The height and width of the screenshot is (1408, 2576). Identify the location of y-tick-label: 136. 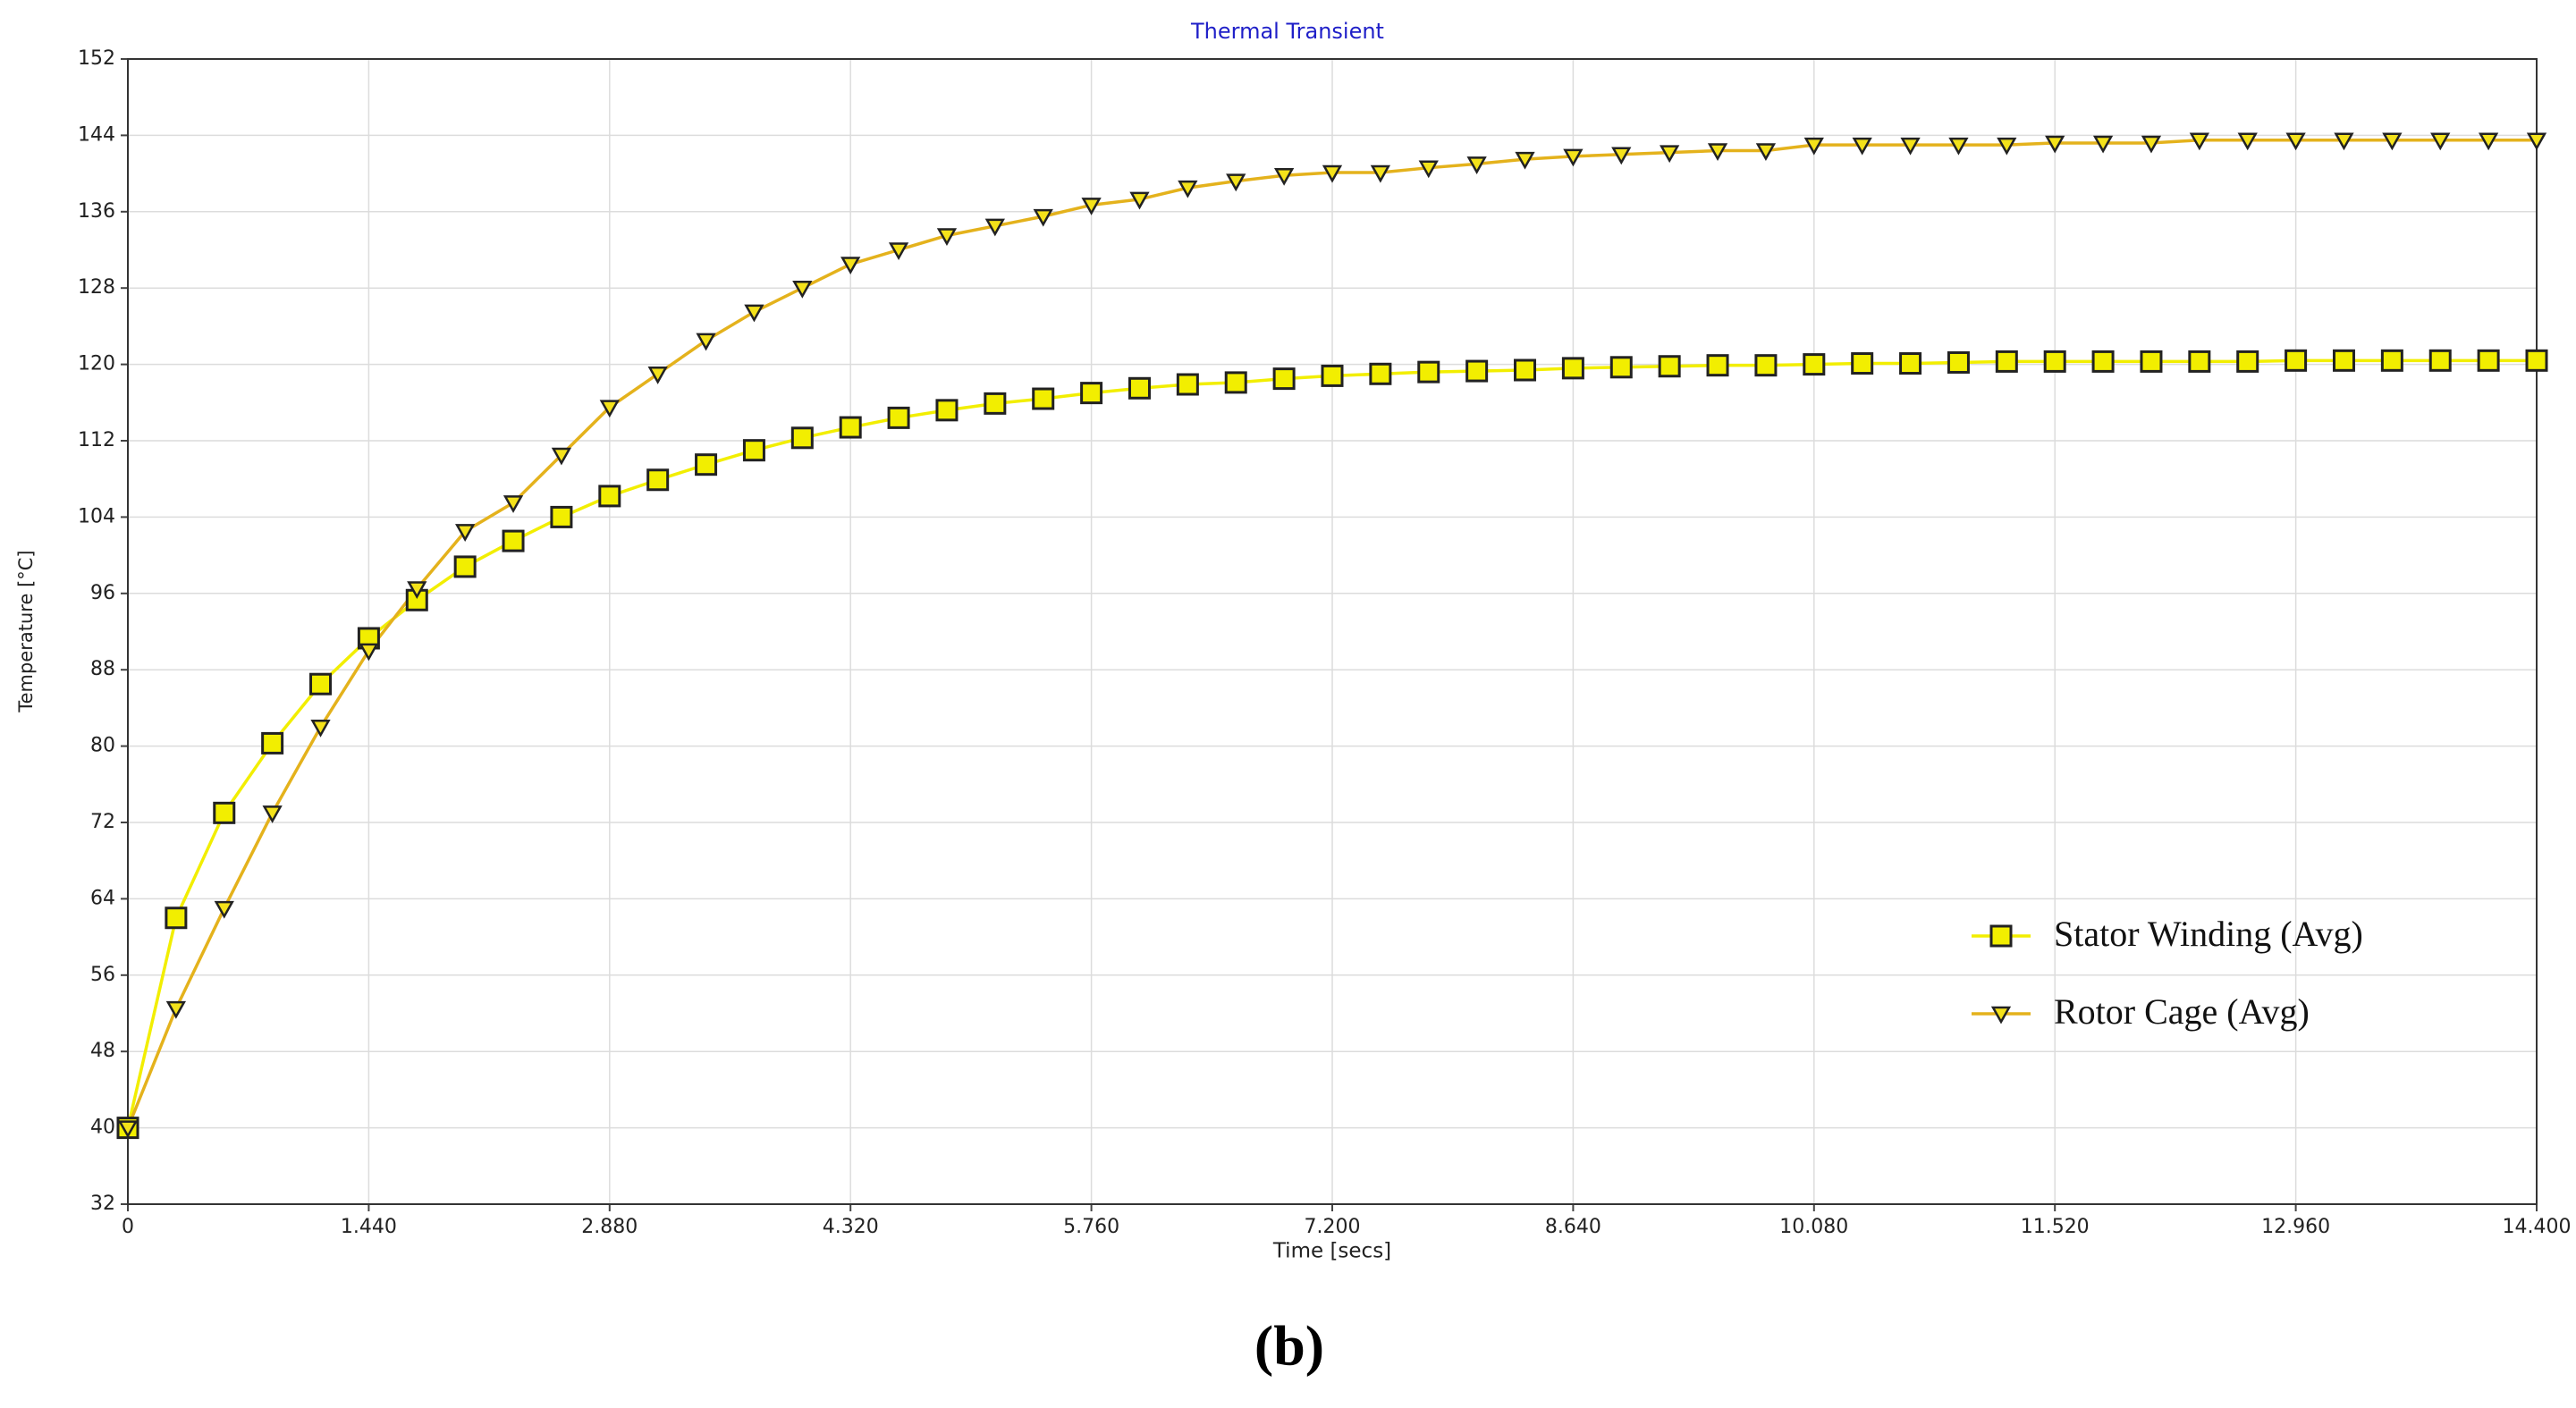
(96, 212).